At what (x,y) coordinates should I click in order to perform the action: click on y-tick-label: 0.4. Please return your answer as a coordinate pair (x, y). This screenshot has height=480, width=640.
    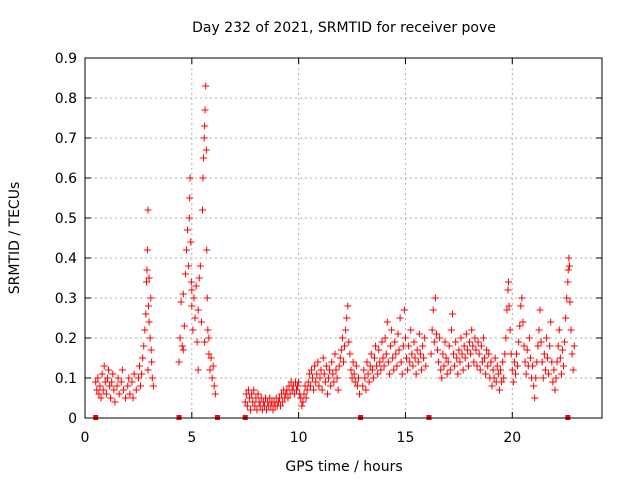
    Looking at the image, I should click on (66, 259).